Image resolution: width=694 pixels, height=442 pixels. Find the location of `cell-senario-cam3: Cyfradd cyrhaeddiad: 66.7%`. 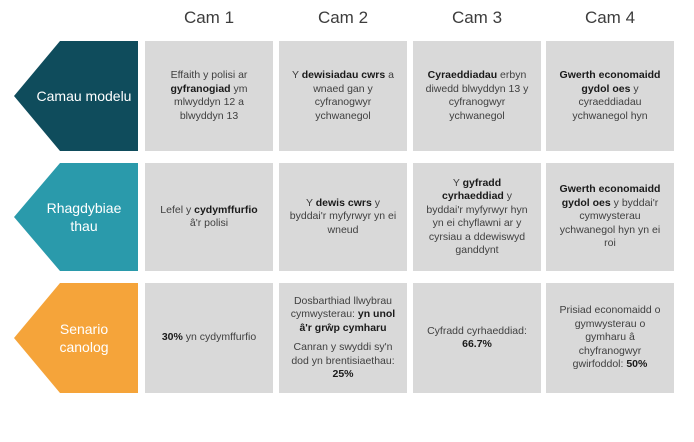

cell-senario-cam3: Cyfradd cyrhaeddiad: 66.7% is located at coordinates (477, 338).